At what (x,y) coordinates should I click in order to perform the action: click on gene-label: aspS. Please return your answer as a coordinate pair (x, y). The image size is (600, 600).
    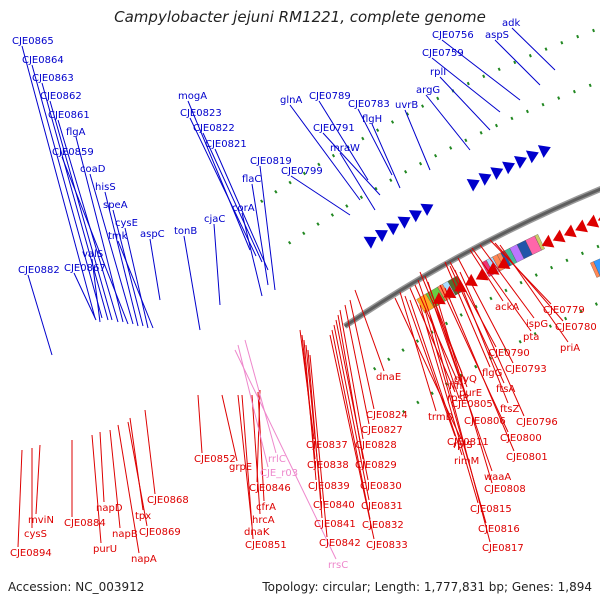
    Looking at the image, I should click on (497, 35).